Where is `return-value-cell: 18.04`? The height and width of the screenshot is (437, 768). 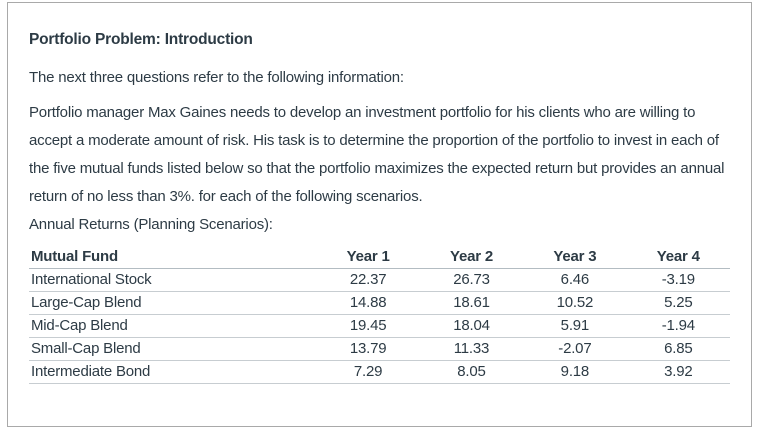 return-value-cell: 18.04 is located at coordinates (471, 326).